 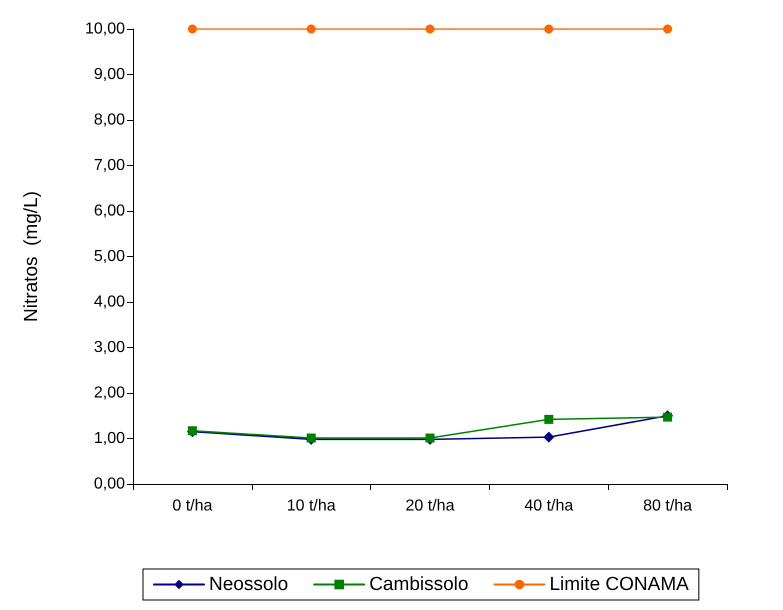 I want to click on y-tick-label: 4,00, so click(x=110, y=302).